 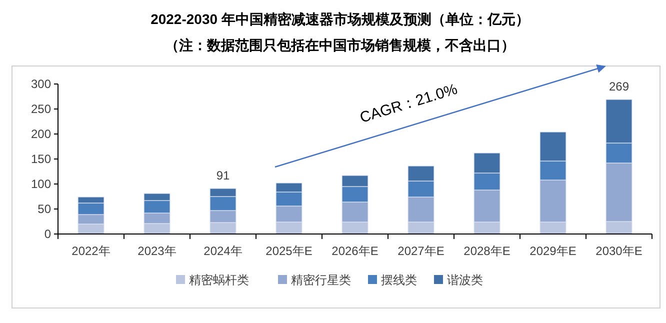 I want to click on x-tick-label: 2025年E, so click(x=289, y=251).